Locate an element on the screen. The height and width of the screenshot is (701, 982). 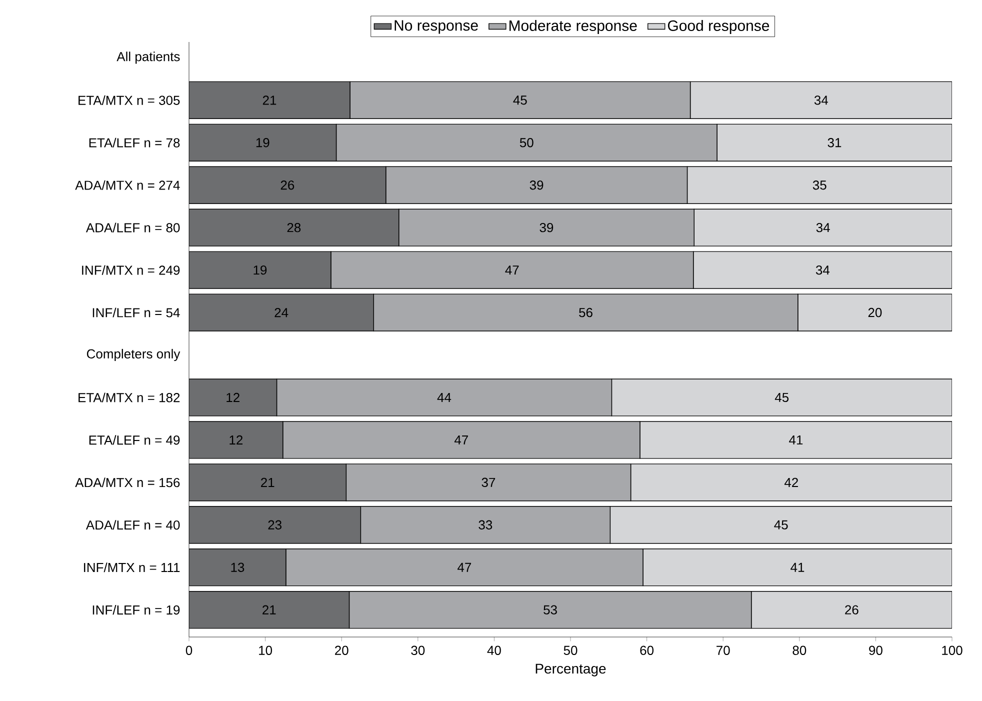
data-label: 35 is located at coordinates (819, 185).